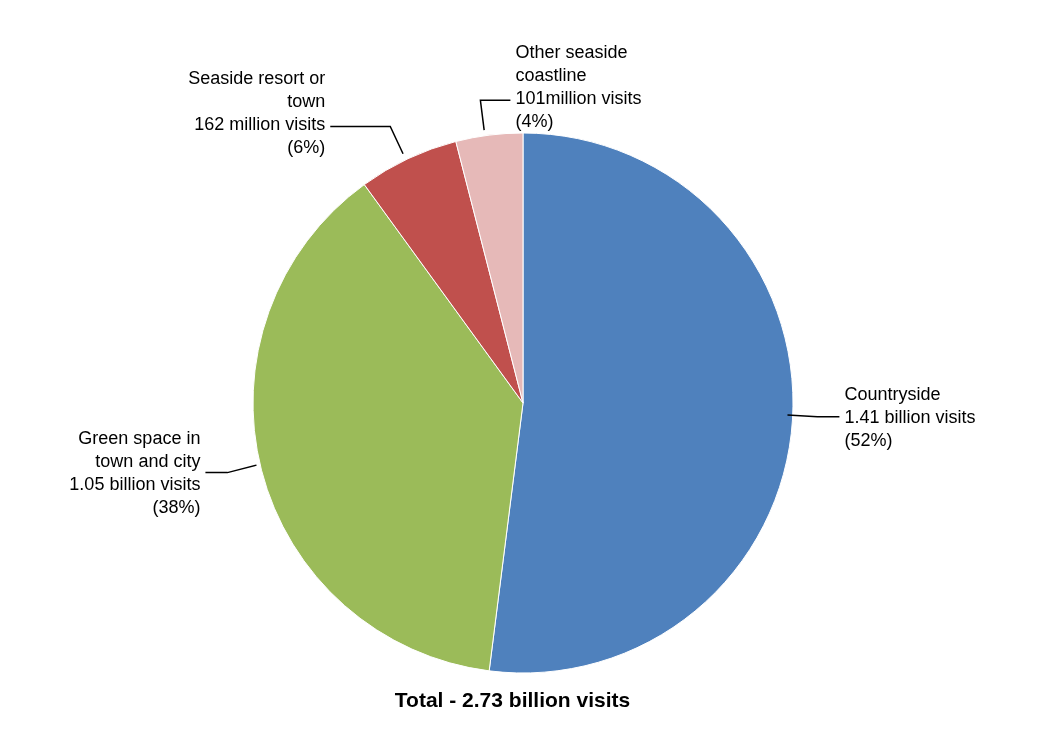 The height and width of the screenshot is (731, 1045). What do you see at coordinates (257, 90) in the screenshot?
I see `slice-label: Seaside resort or town` at bounding box center [257, 90].